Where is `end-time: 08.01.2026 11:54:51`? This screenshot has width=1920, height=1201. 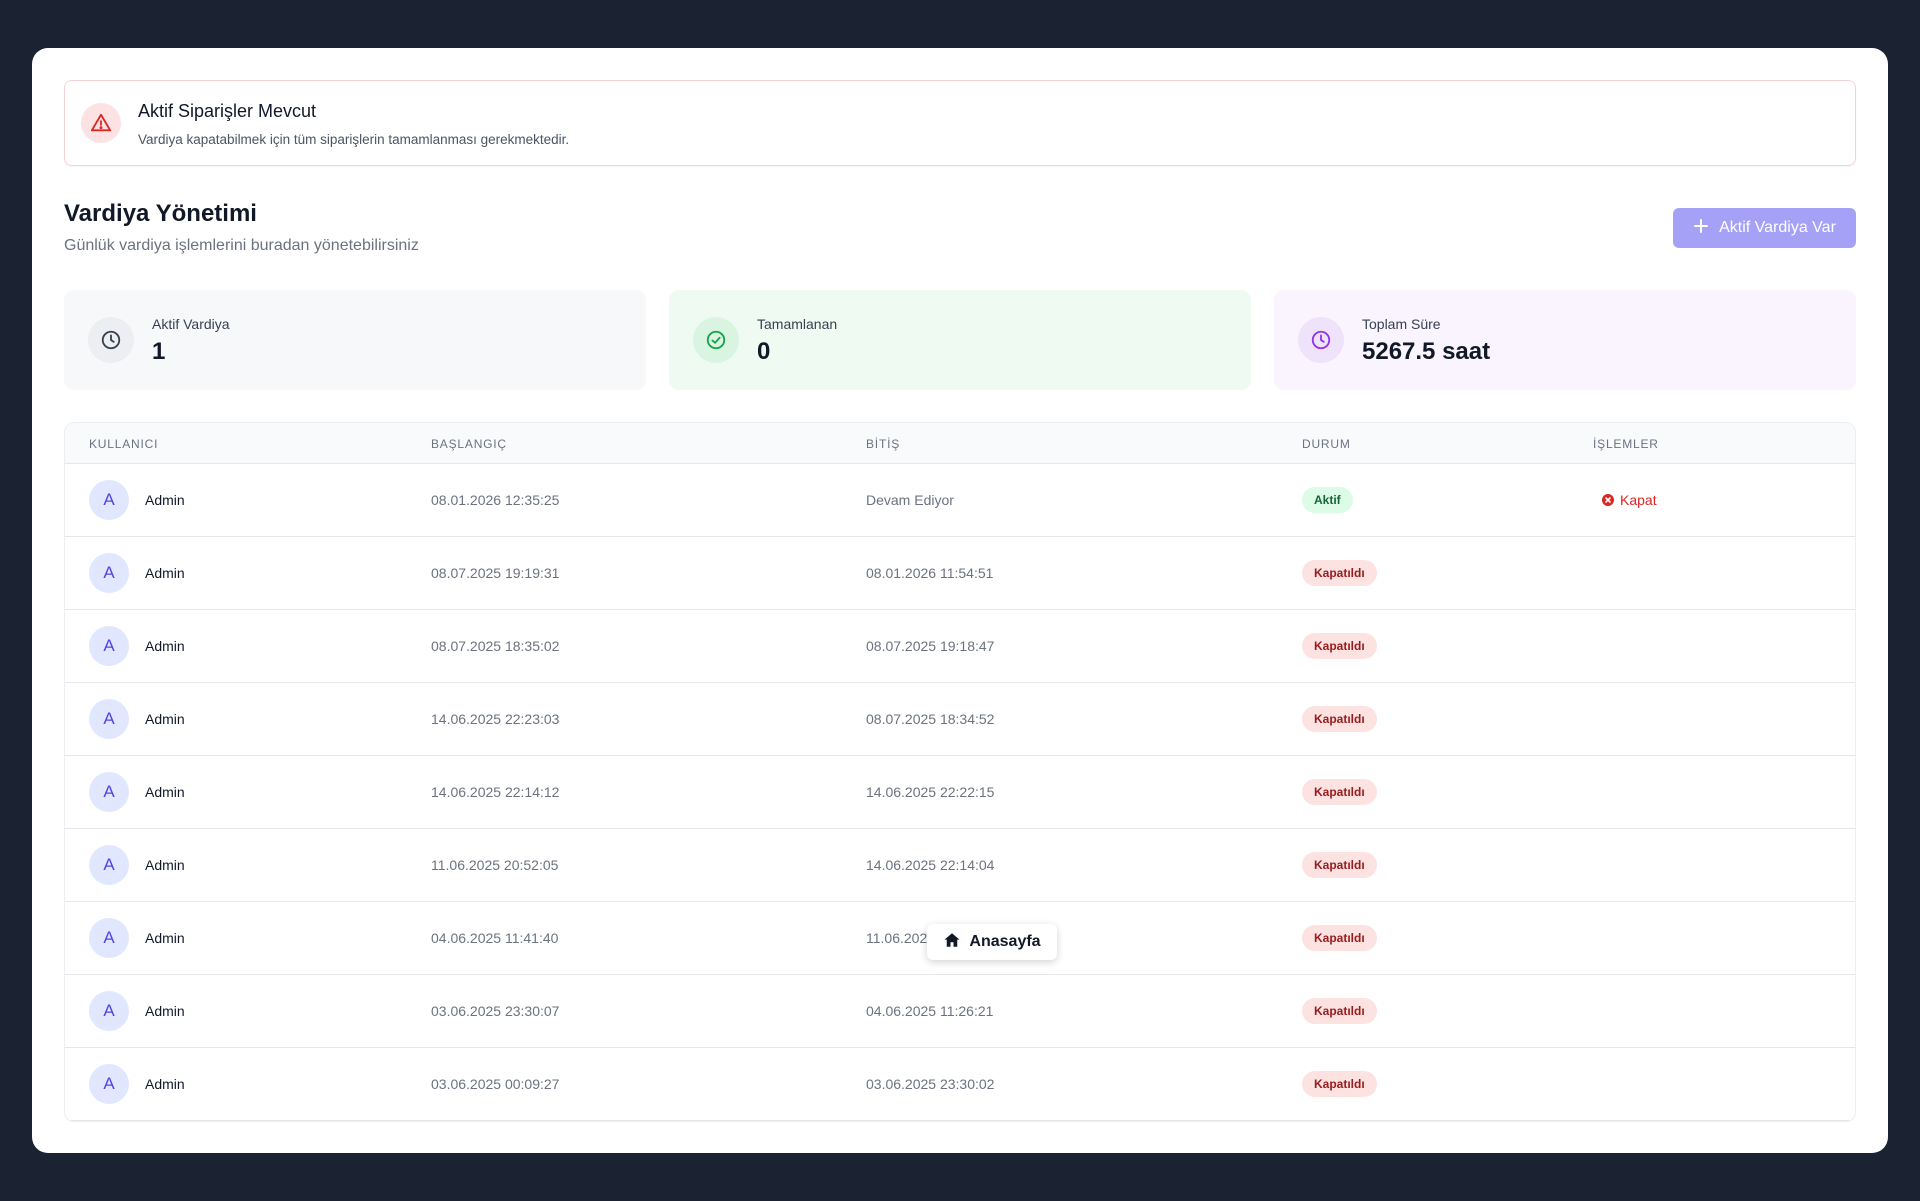
end-time: 08.01.2026 11:54:51 is located at coordinates (930, 573).